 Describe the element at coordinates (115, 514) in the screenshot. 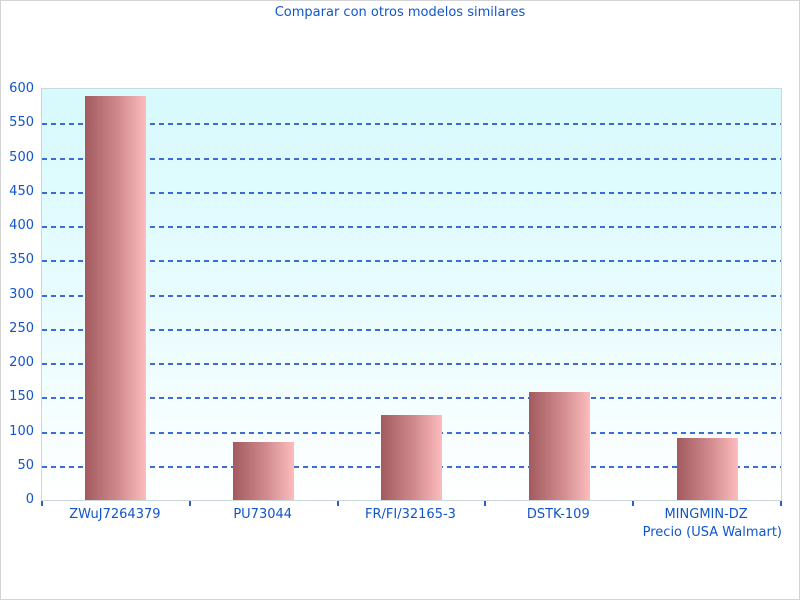

I see `x-tick-label: ZWuJ7264379` at that location.